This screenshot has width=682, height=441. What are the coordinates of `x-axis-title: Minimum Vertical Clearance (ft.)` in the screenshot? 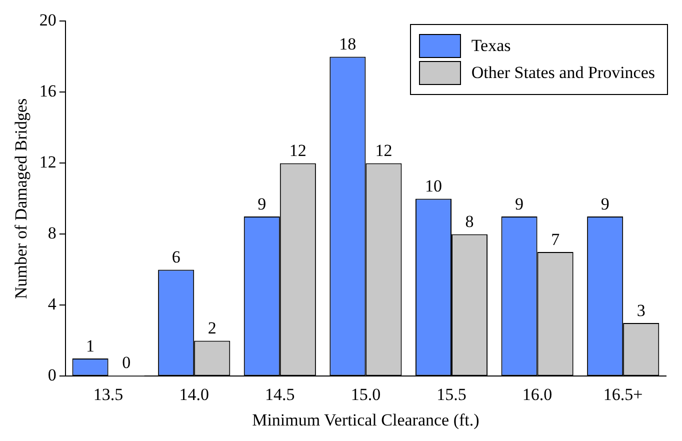 It's located at (366, 420).